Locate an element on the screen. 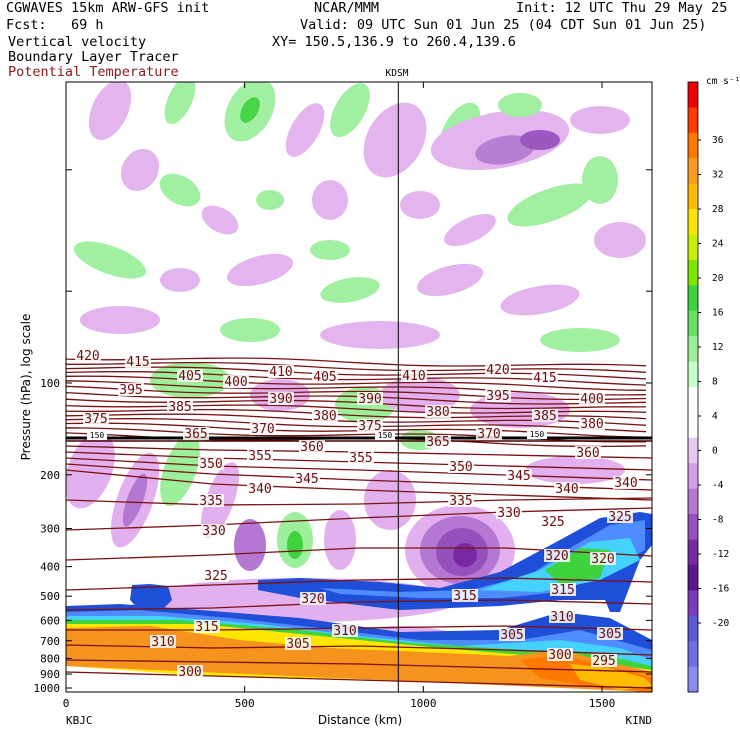 This screenshot has height=740, width=740. theta-label: 330 is located at coordinates (213, 531).